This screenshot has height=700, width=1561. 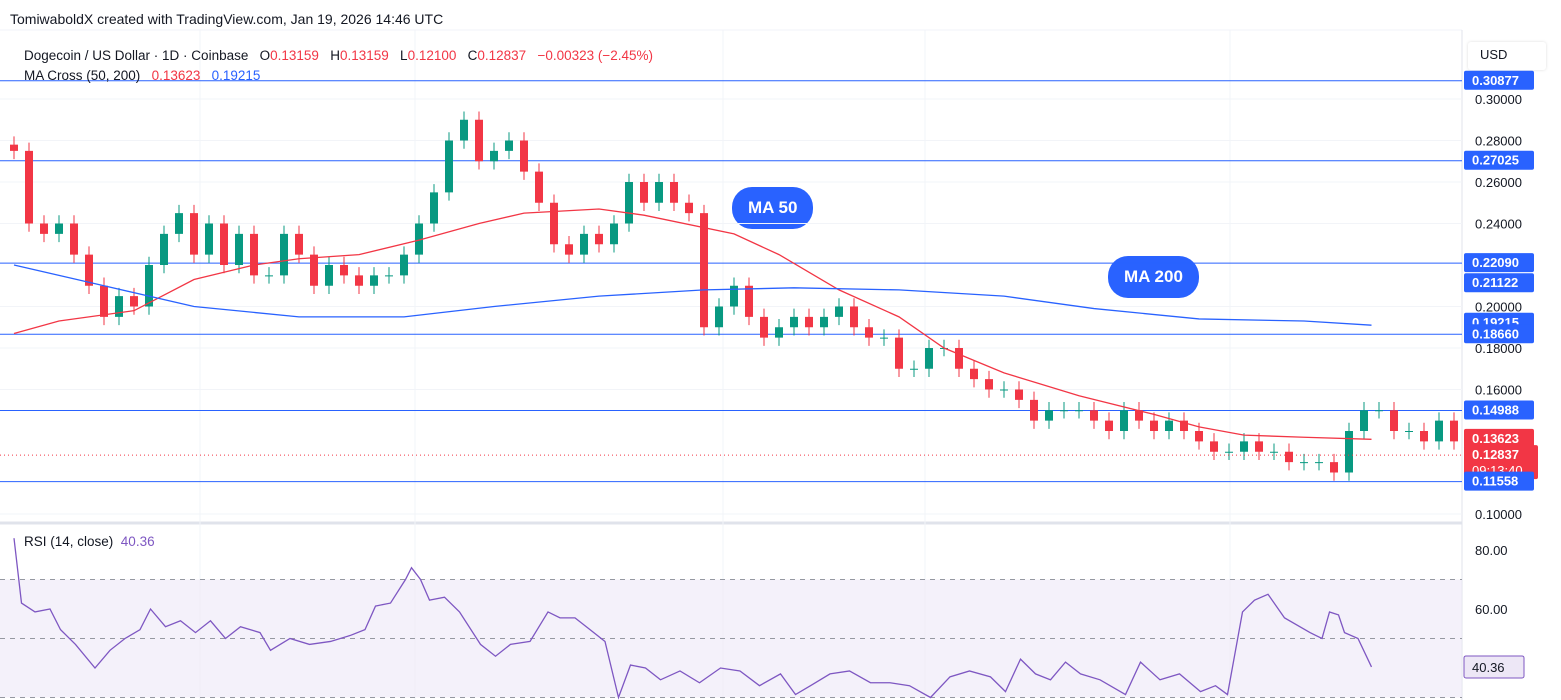 I want to click on price-tag: 0.27025, so click(x=1499, y=160).